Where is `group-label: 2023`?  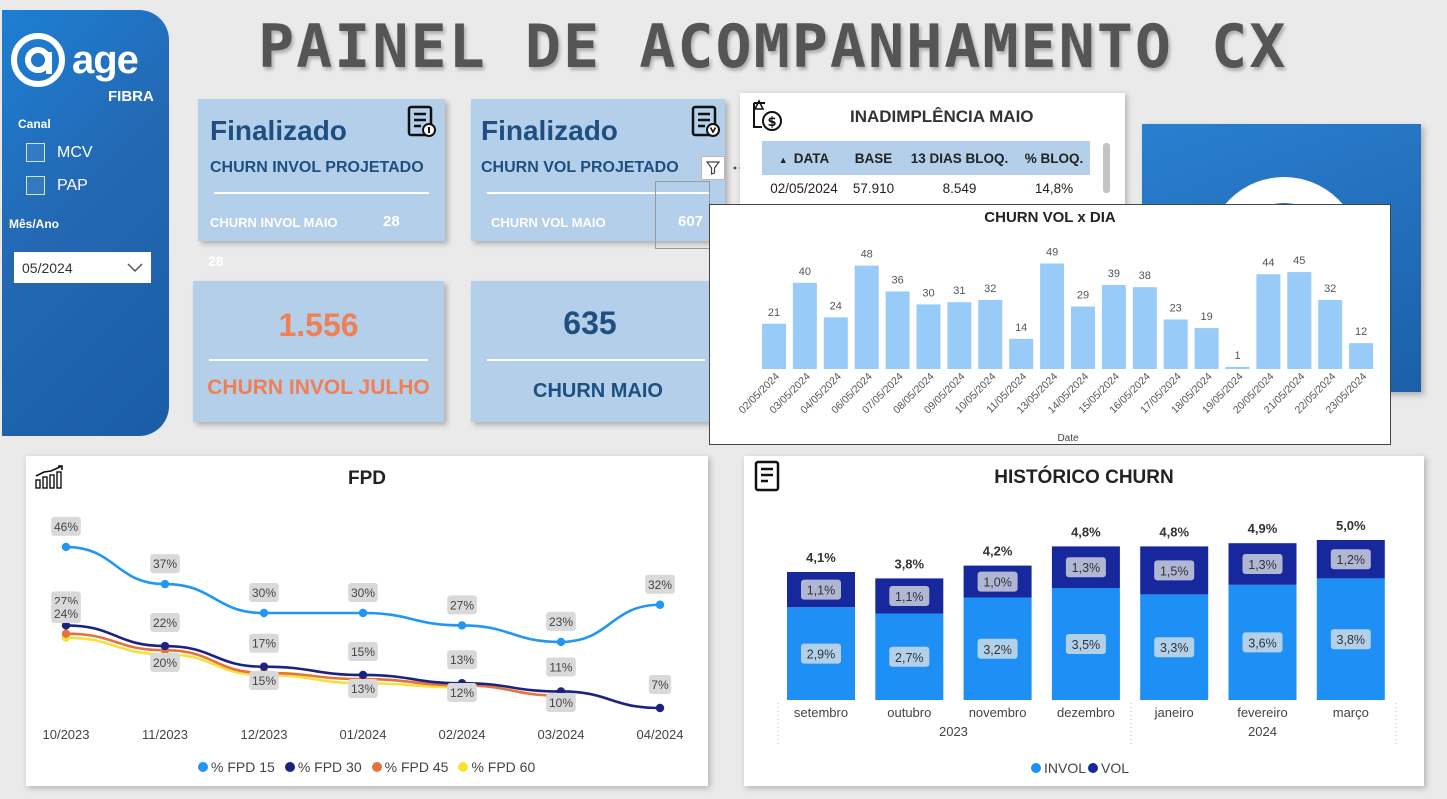
group-label: 2023 is located at coordinates (953, 731).